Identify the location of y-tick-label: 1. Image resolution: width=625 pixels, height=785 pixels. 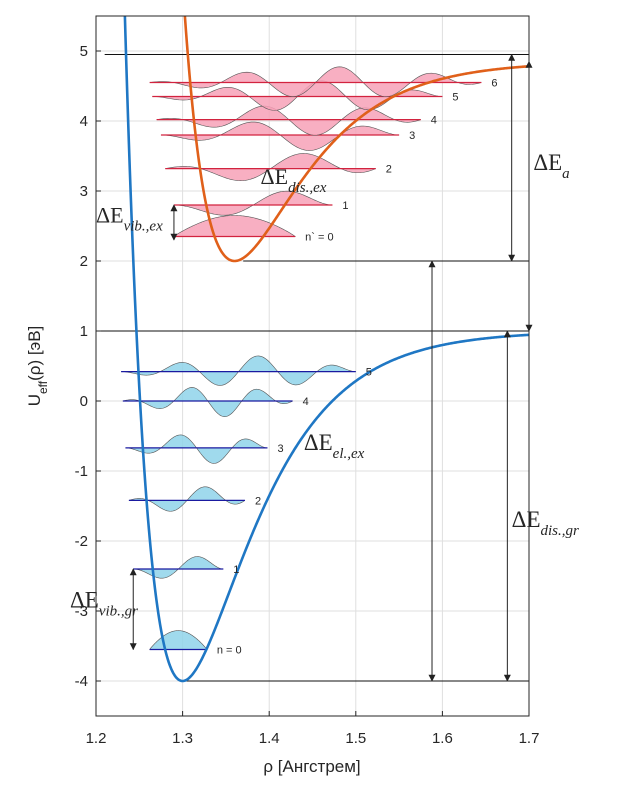
(84, 331).